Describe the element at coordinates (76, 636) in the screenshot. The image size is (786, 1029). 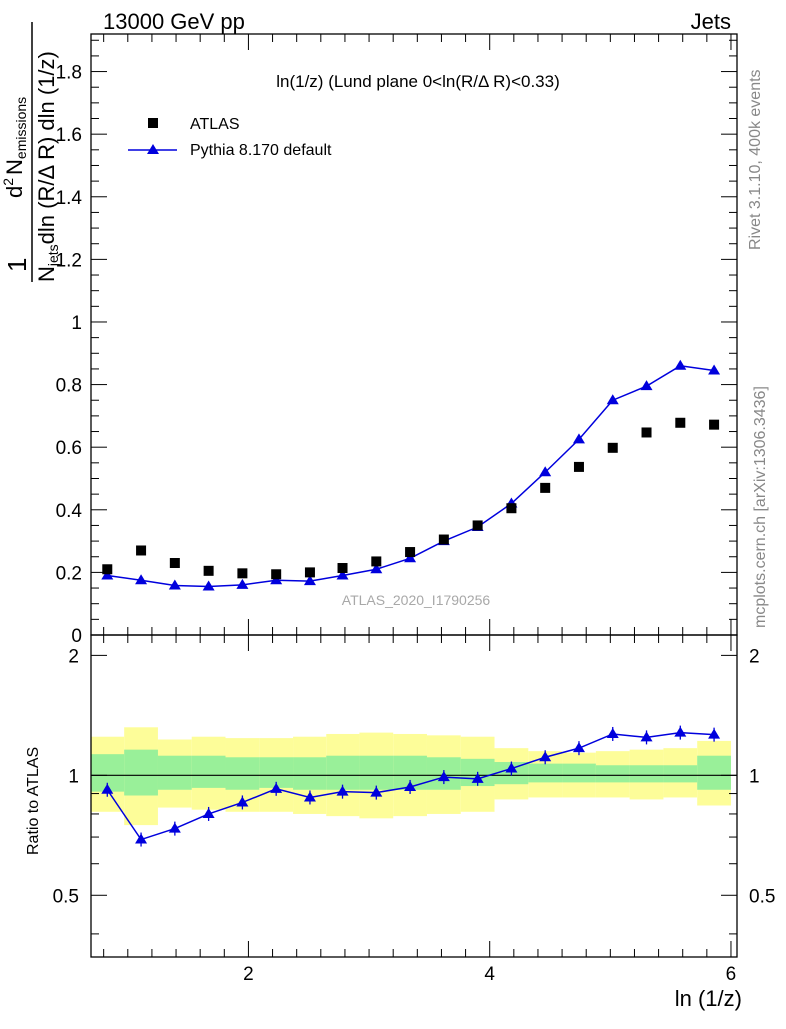
I see `y-tick-label: 0` at that location.